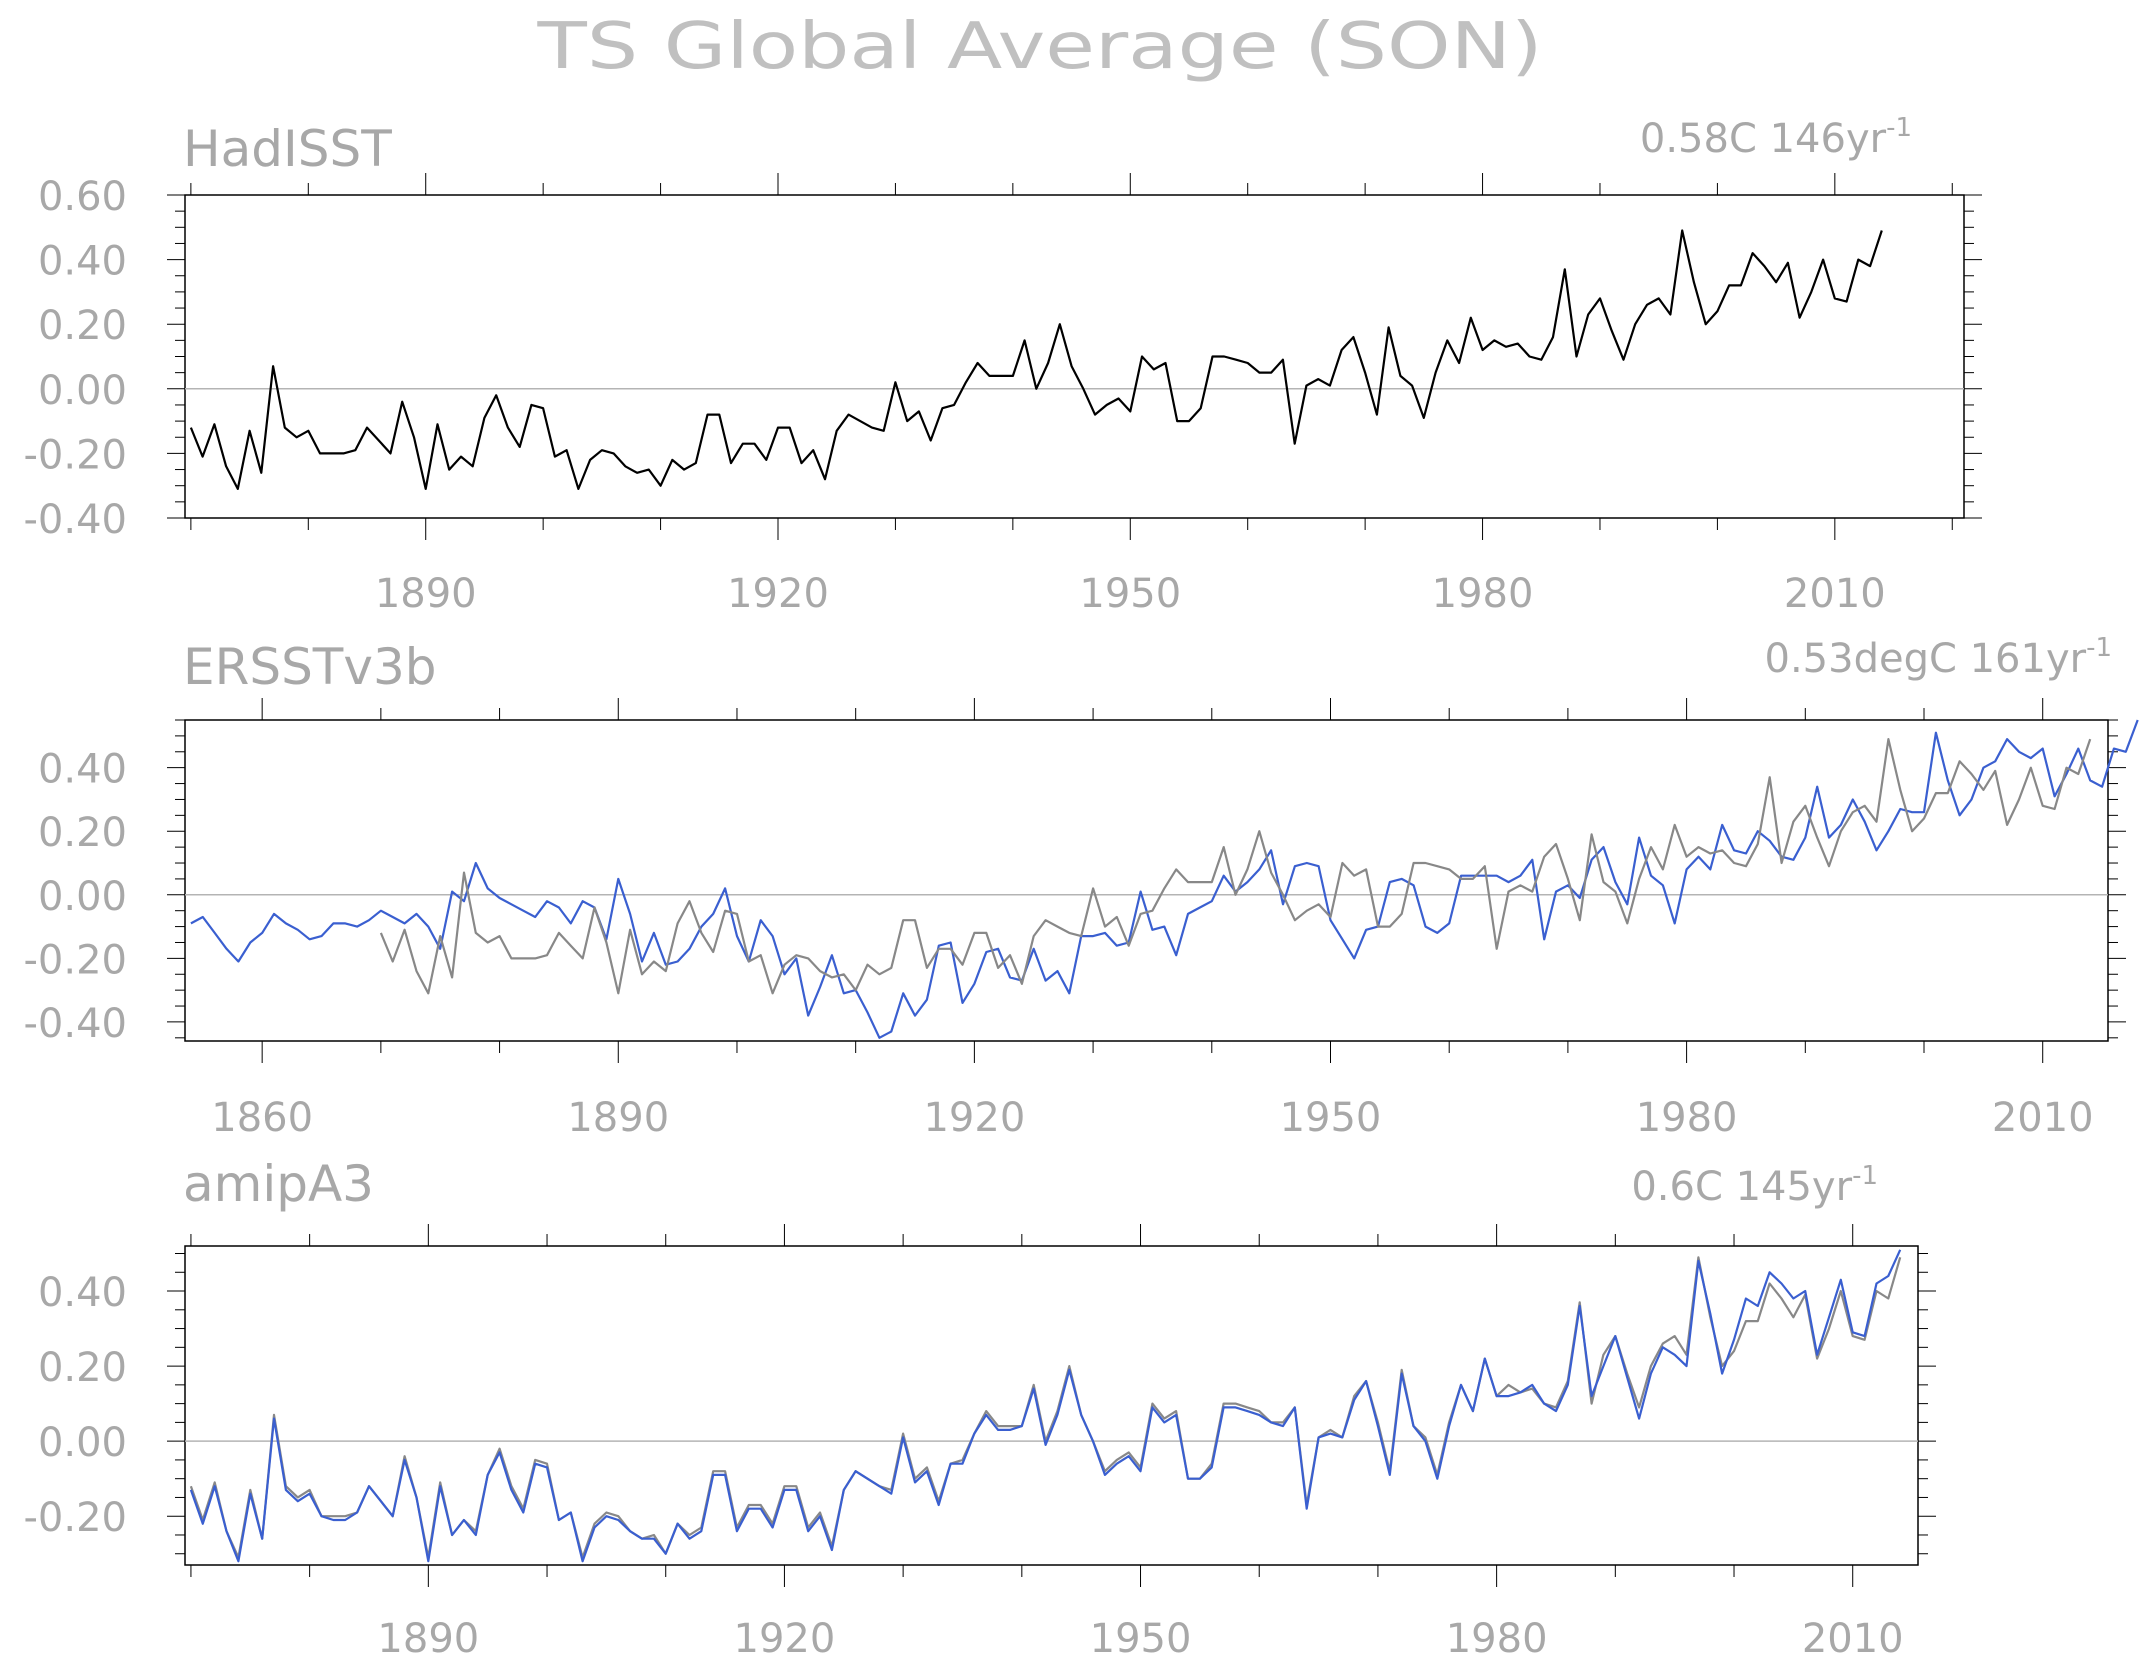 This screenshot has height=1661, width=2153. I want to click on series-line-obs_ref, so click(1235, 866).